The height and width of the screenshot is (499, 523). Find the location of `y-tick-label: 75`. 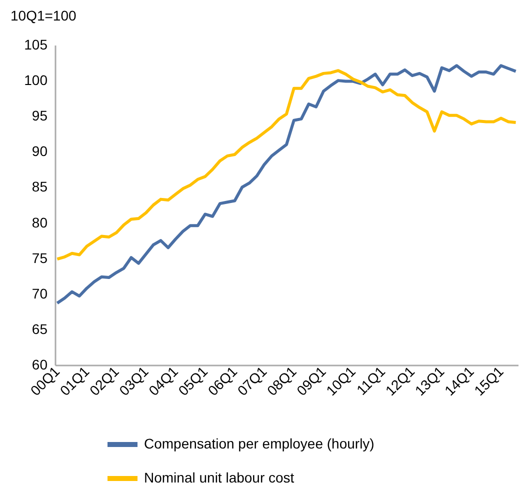

y-tick-label: 75 is located at coordinates (40, 258).